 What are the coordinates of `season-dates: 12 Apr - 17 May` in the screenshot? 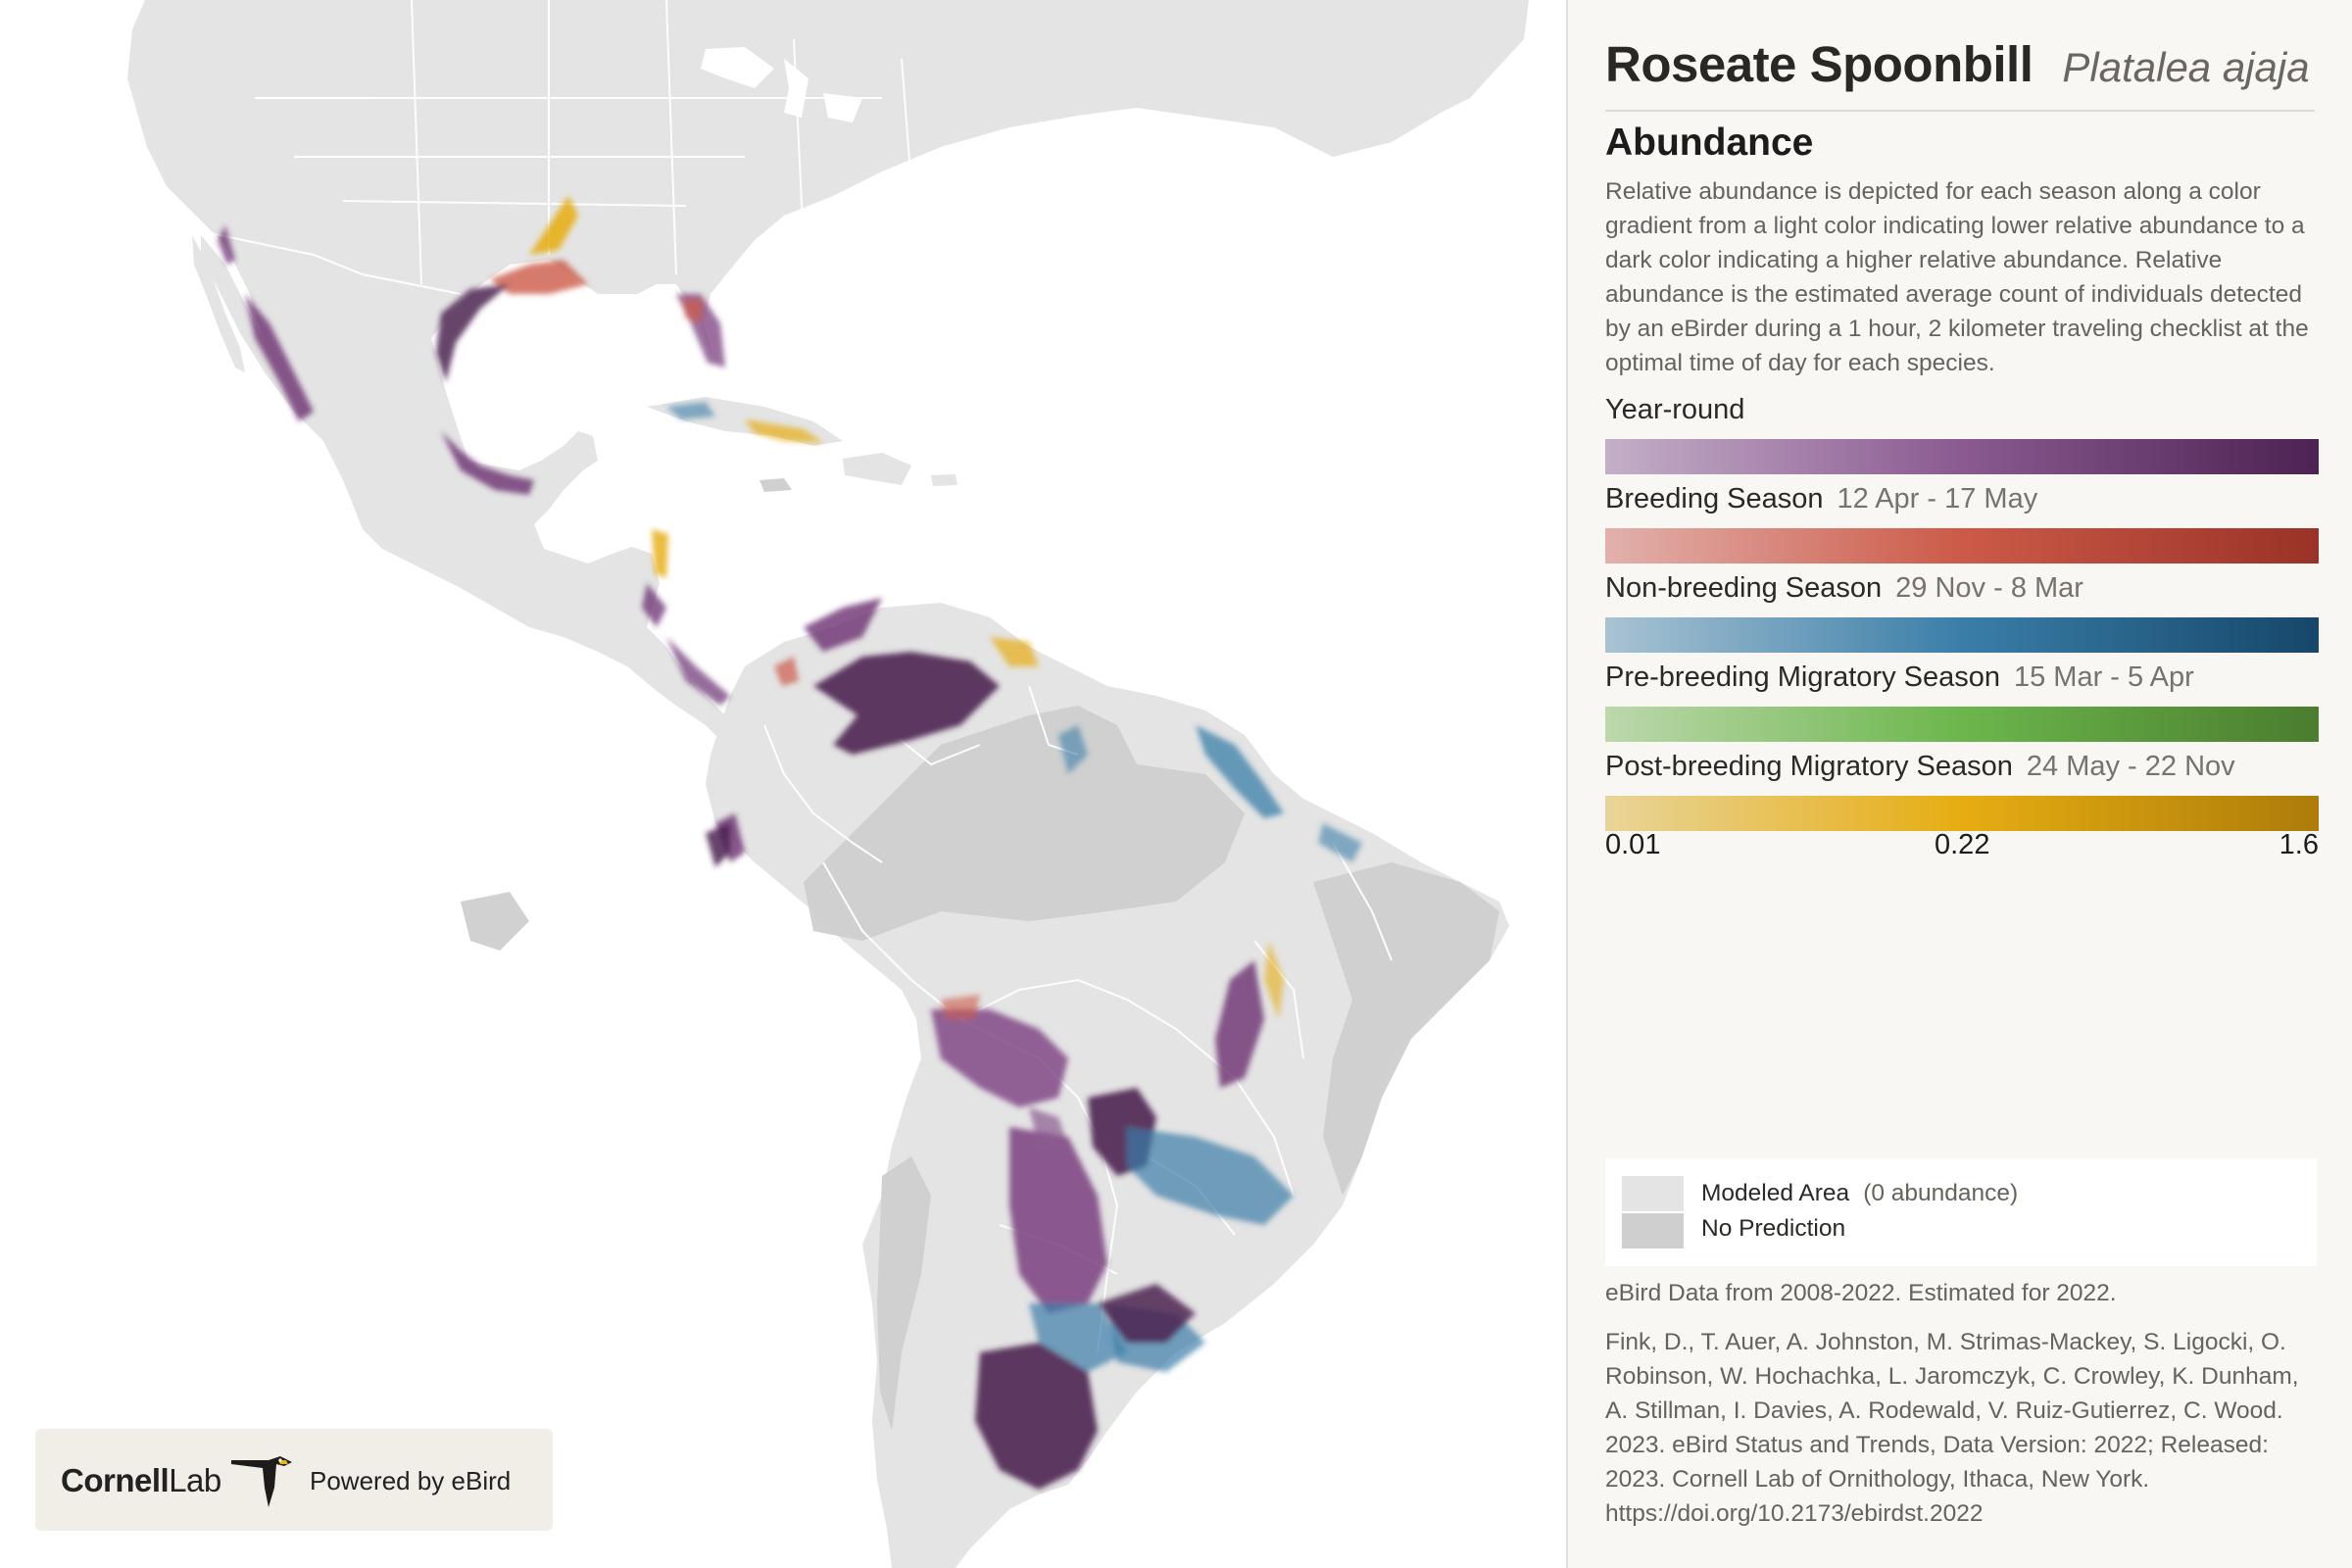 It's located at (1937, 498).